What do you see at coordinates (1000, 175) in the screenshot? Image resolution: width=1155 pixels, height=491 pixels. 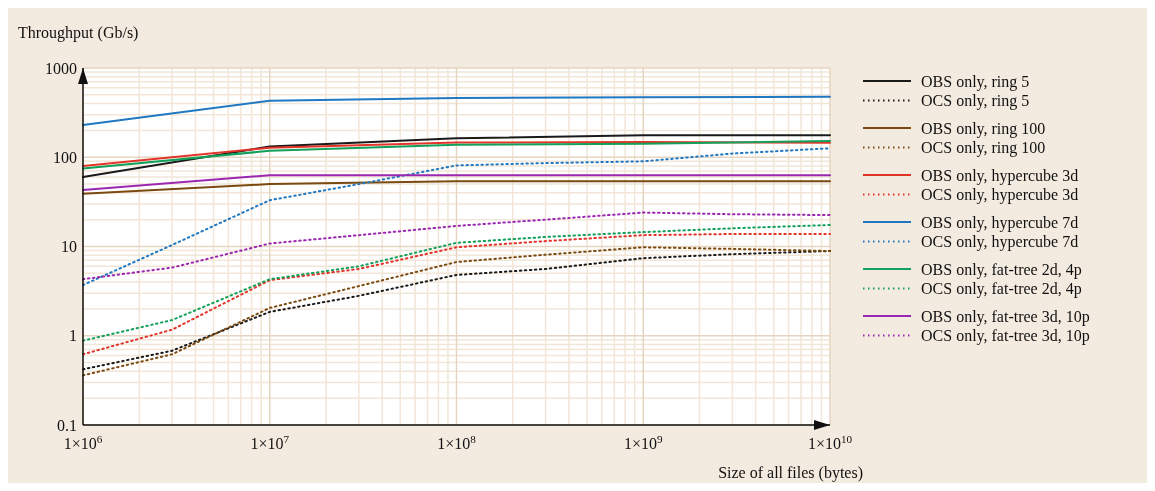 I see `legend-label: OBS only, hypercube 3d` at bounding box center [1000, 175].